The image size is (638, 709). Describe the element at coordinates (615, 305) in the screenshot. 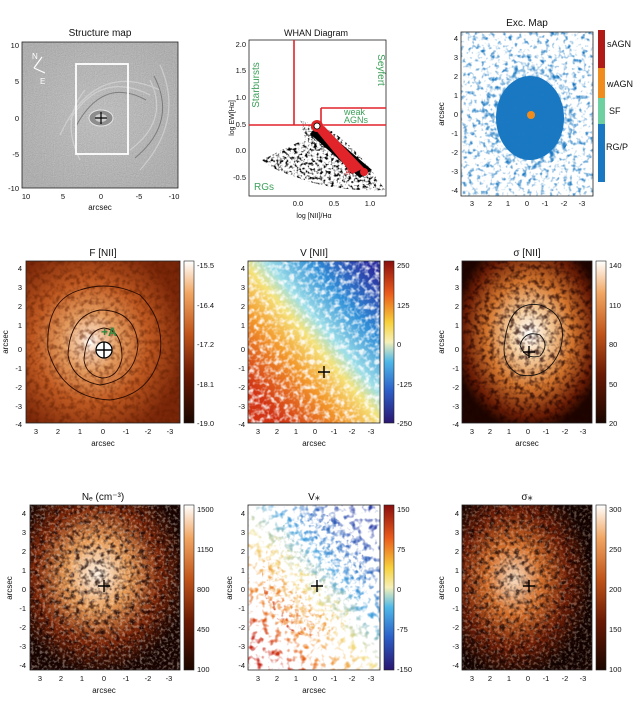

I see `tick-label: 110` at that location.